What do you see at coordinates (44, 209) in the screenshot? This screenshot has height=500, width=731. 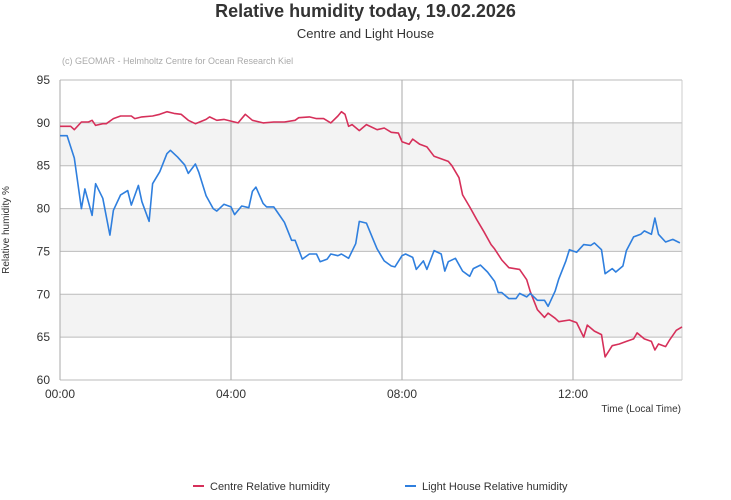 I see `y-tick-label: 80` at bounding box center [44, 209].